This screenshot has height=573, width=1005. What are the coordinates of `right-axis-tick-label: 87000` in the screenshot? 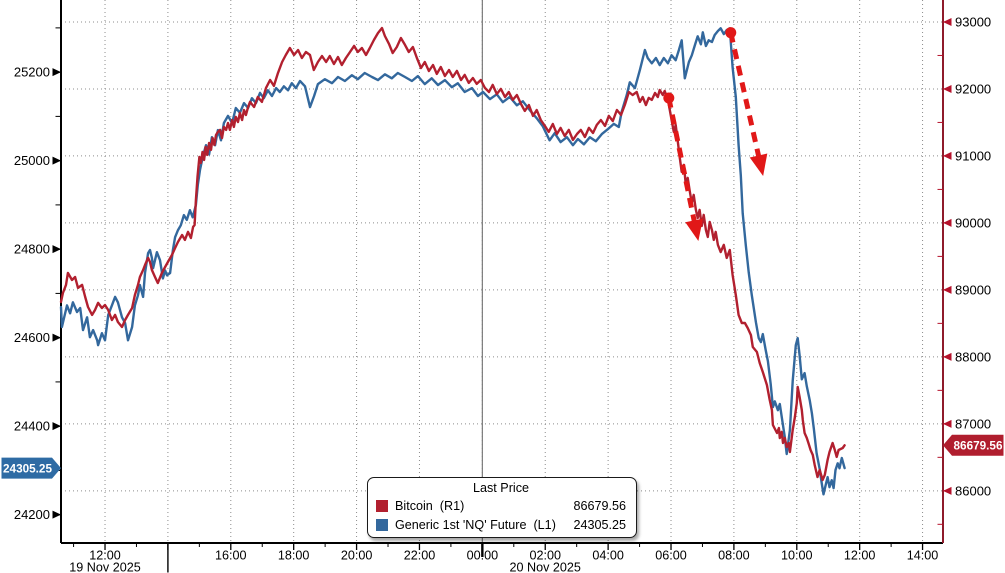 It's located at (973, 423).